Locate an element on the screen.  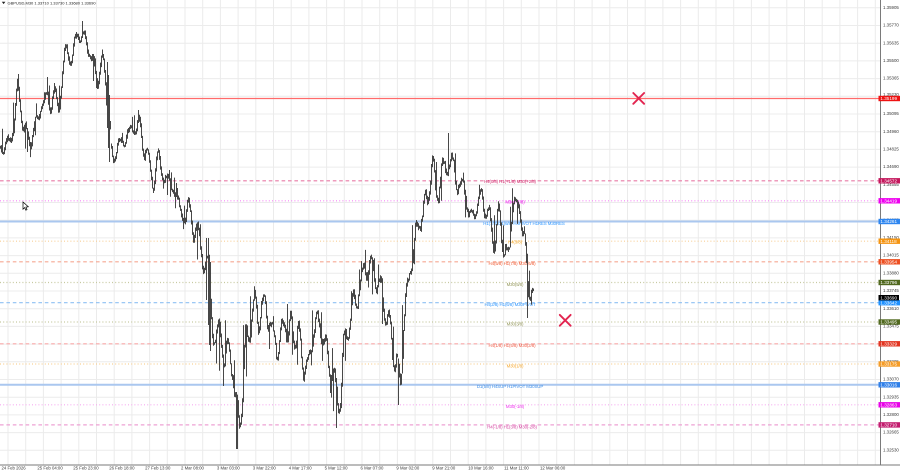
svg-text: 1.32800 is located at coordinates (891, 414).